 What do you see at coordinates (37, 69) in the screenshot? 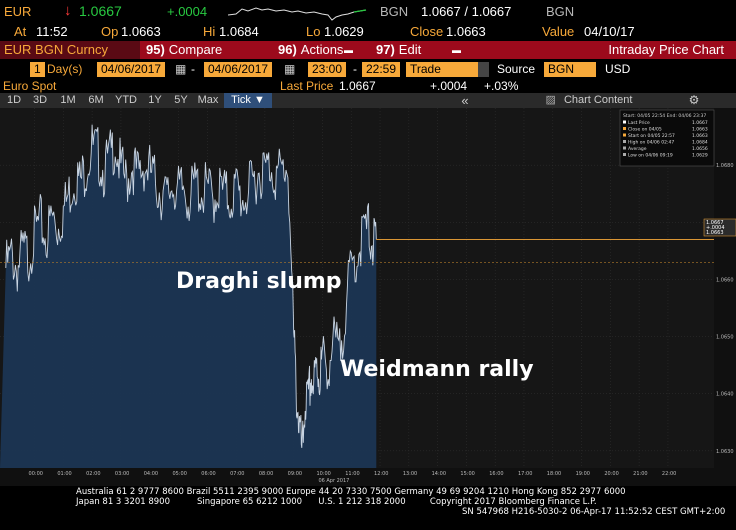
I see `range-count: 1` at bounding box center [37, 69].